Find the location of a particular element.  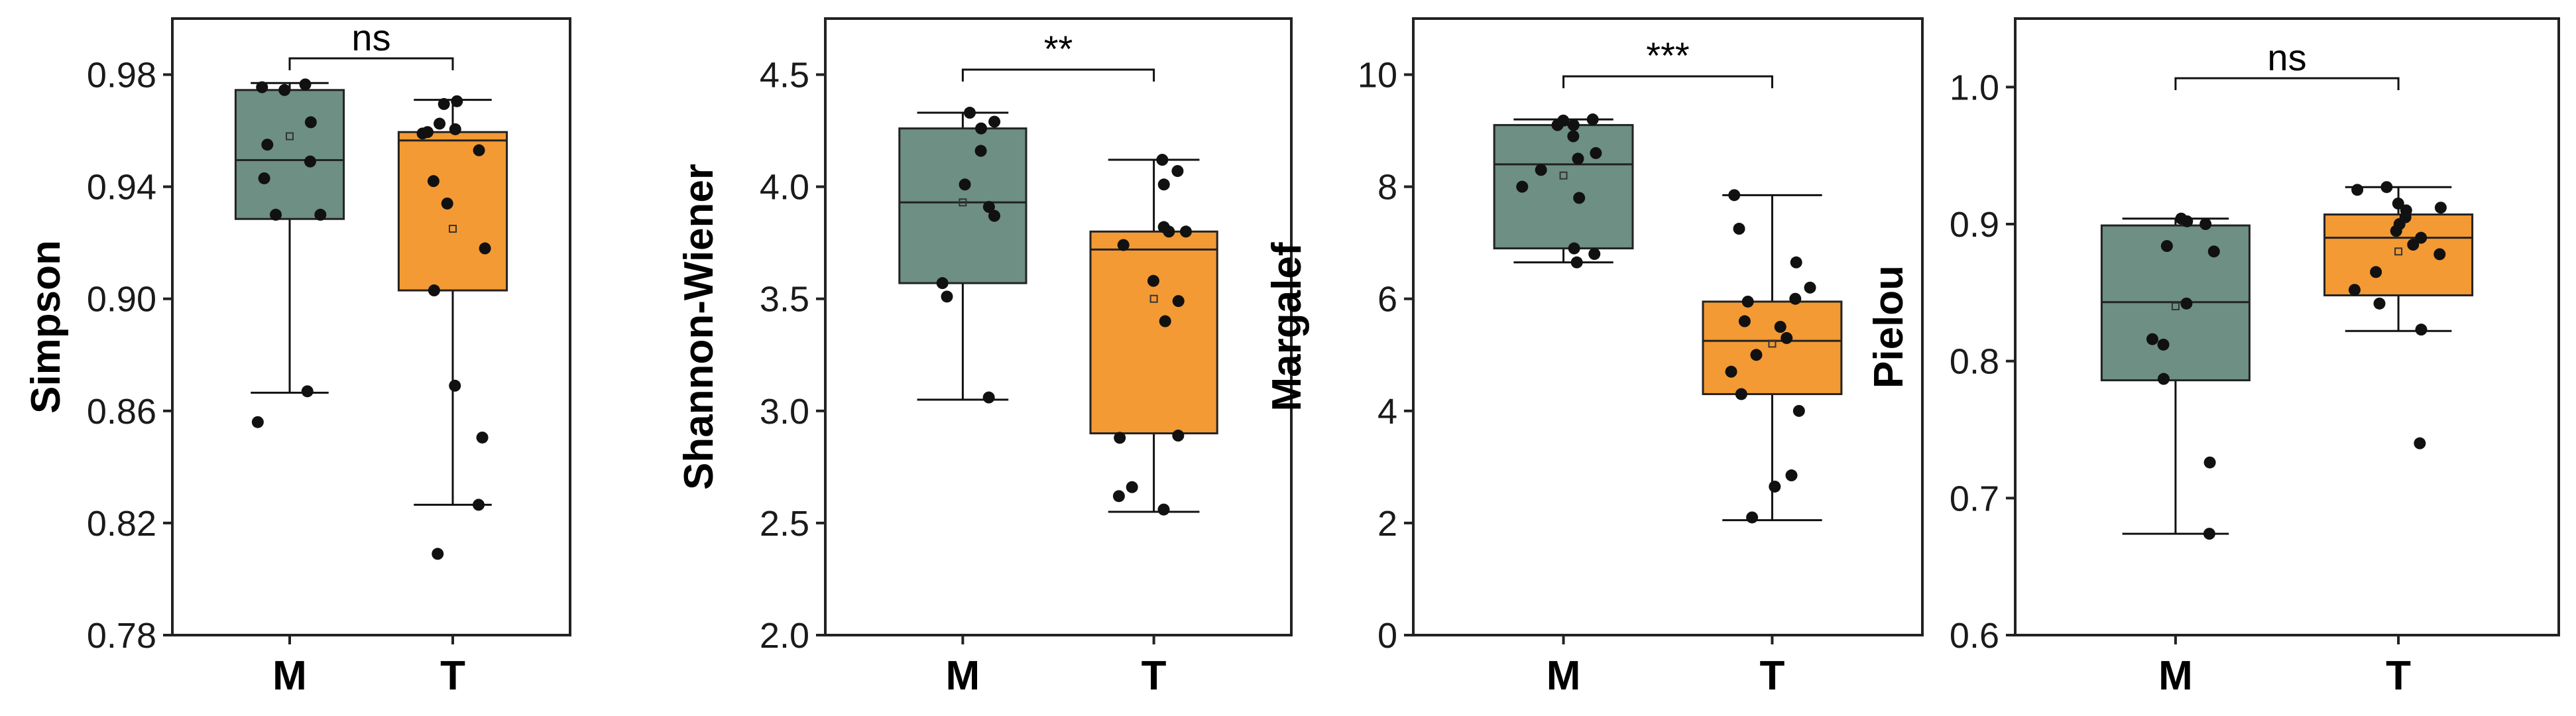

significance-label: ** is located at coordinates (1059, 49).